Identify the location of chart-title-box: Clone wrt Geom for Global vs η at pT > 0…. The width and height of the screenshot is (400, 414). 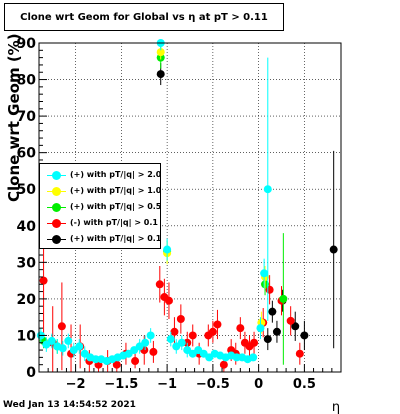
(144, 17).